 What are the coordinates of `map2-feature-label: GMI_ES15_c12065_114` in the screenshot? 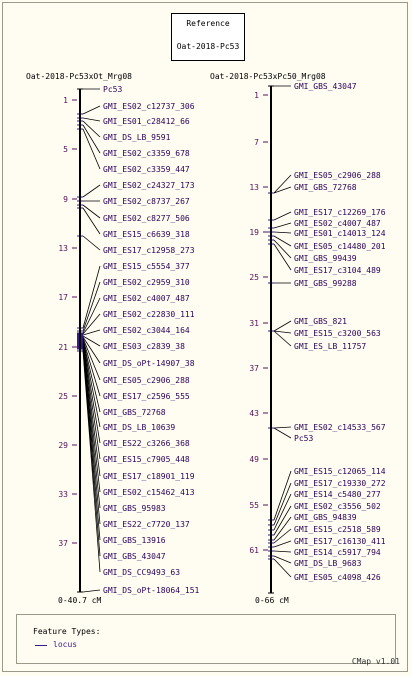 It's located at (340, 471).